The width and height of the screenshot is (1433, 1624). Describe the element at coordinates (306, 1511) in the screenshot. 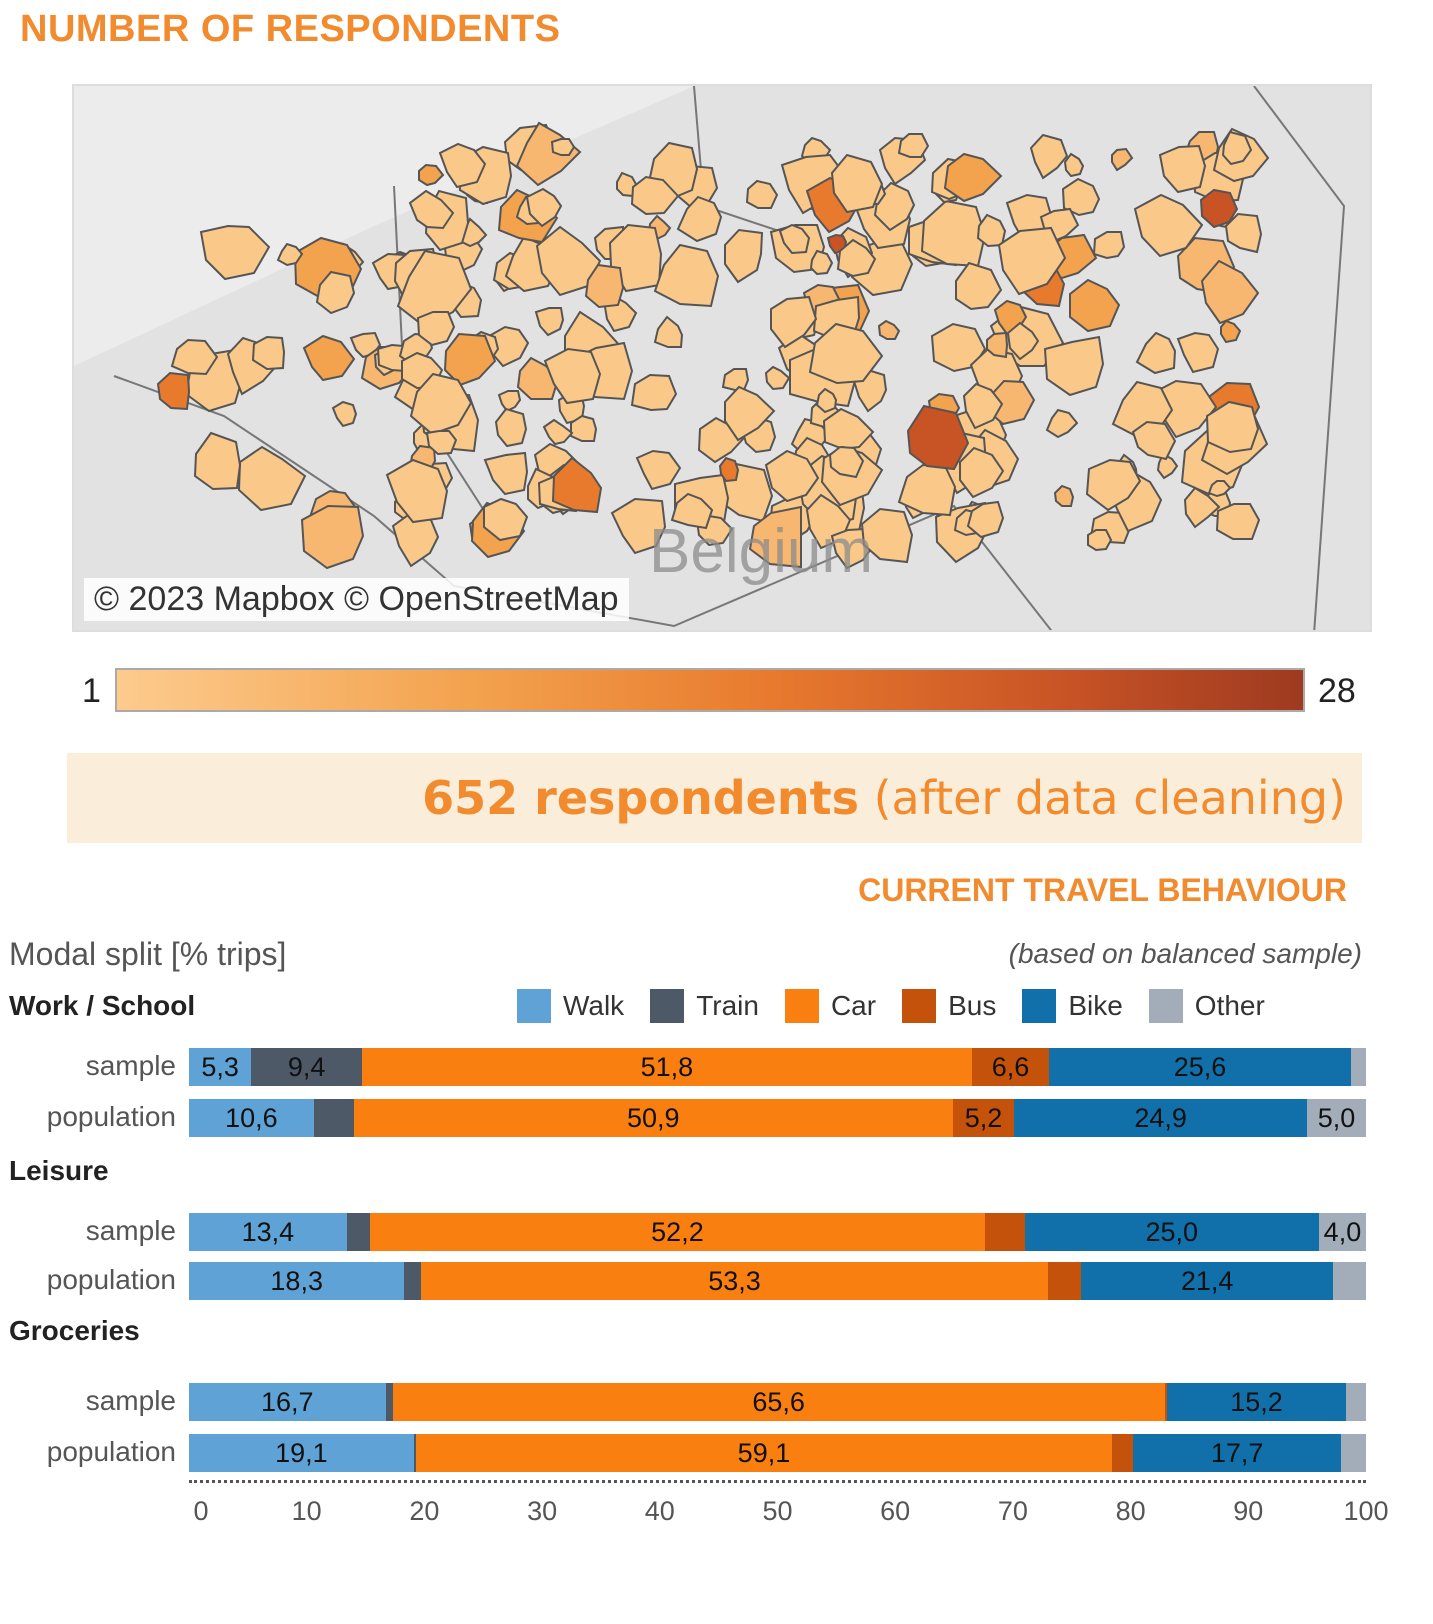

I see `x-tick-label: 10` at that location.